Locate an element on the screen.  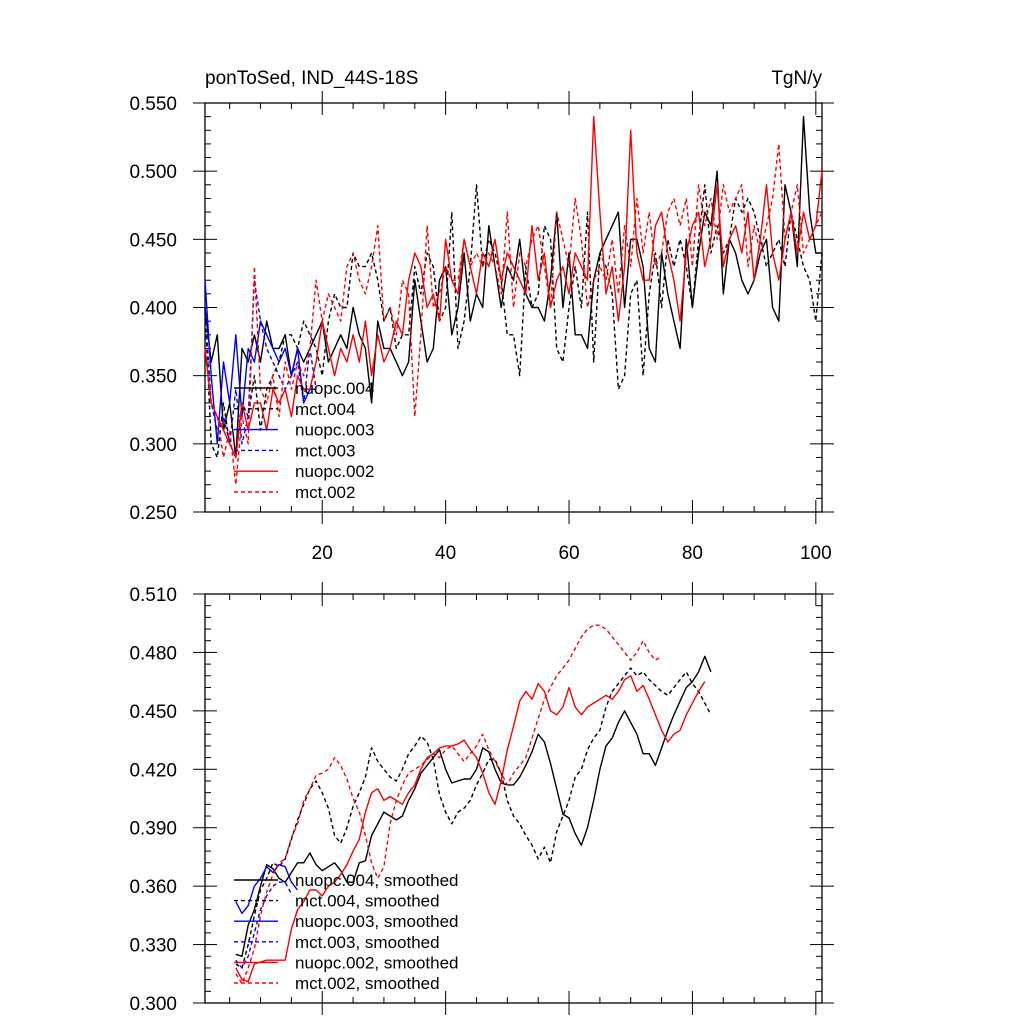
x-tick-label: 100 is located at coordinates (816, 553).